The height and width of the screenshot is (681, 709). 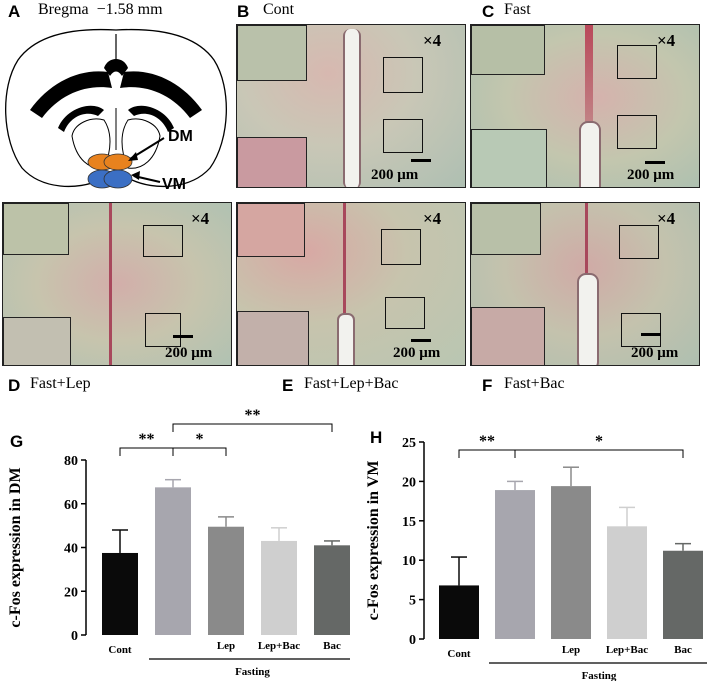 What do you see at coordinates (585, 106) in the screenshot?
I see `micrograph-fast: ×4 200 μm` at bounding box center [585, 106].